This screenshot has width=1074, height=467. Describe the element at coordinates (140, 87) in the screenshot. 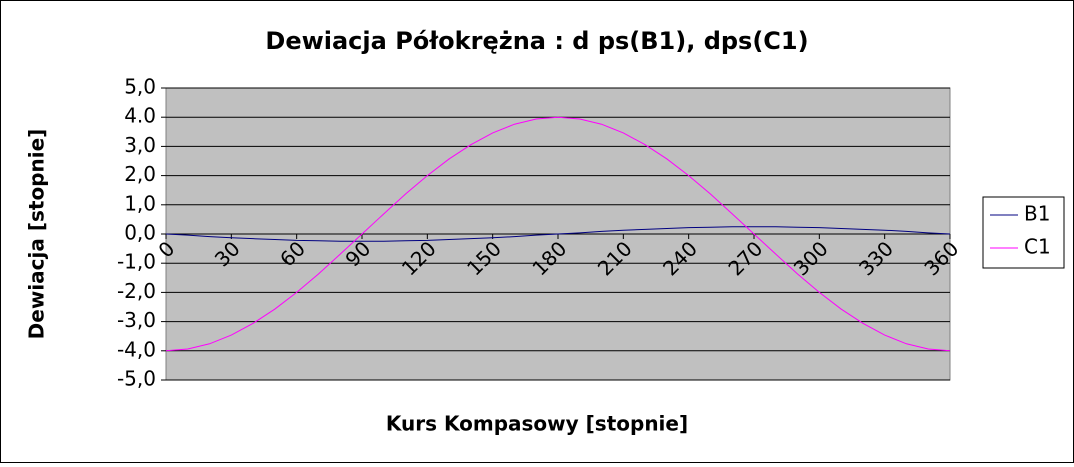

I see `y-tick-label: 5,0` at that location.